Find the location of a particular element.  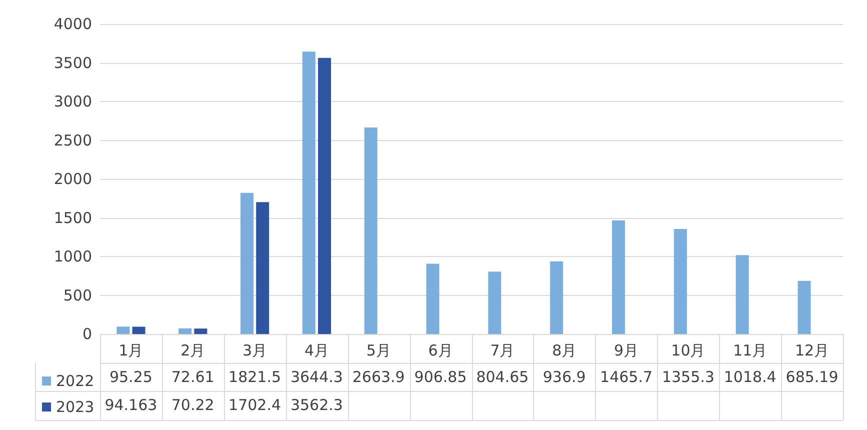

x-tick-label: 11月 is located at coordinates (750, 351).